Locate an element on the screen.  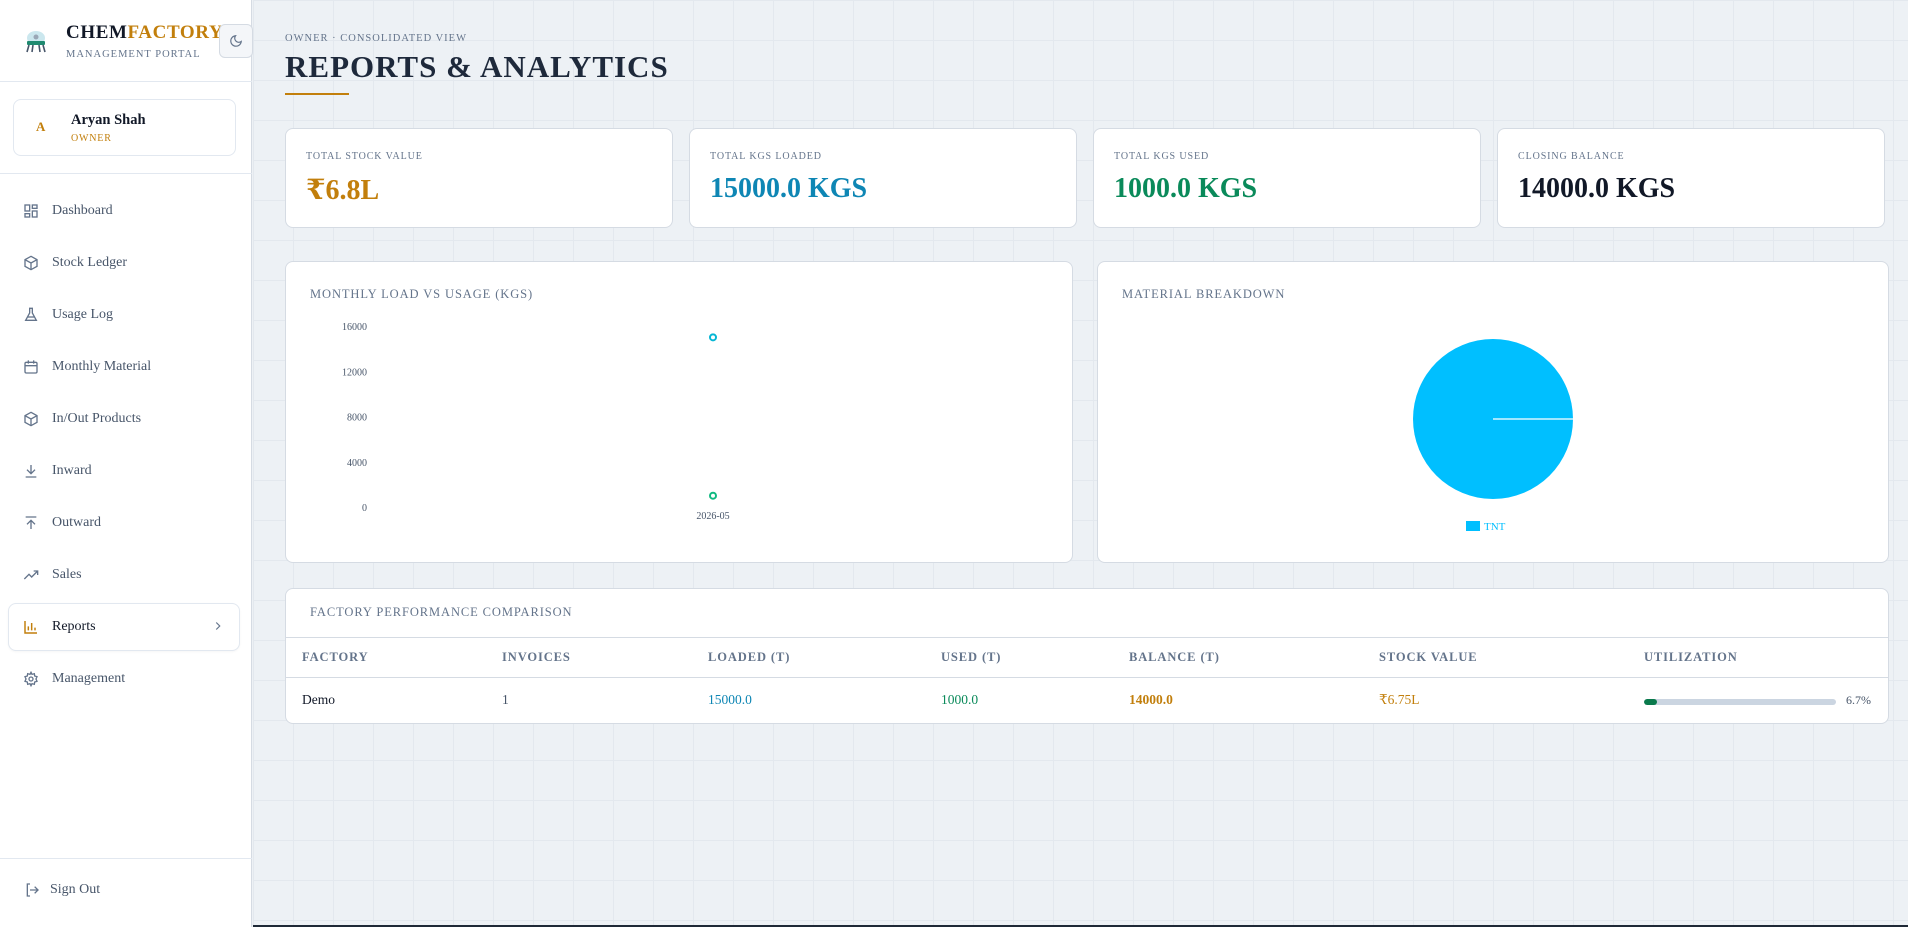
stat-label: CLOSING BALANCE is located at coordinates (1571, 156).